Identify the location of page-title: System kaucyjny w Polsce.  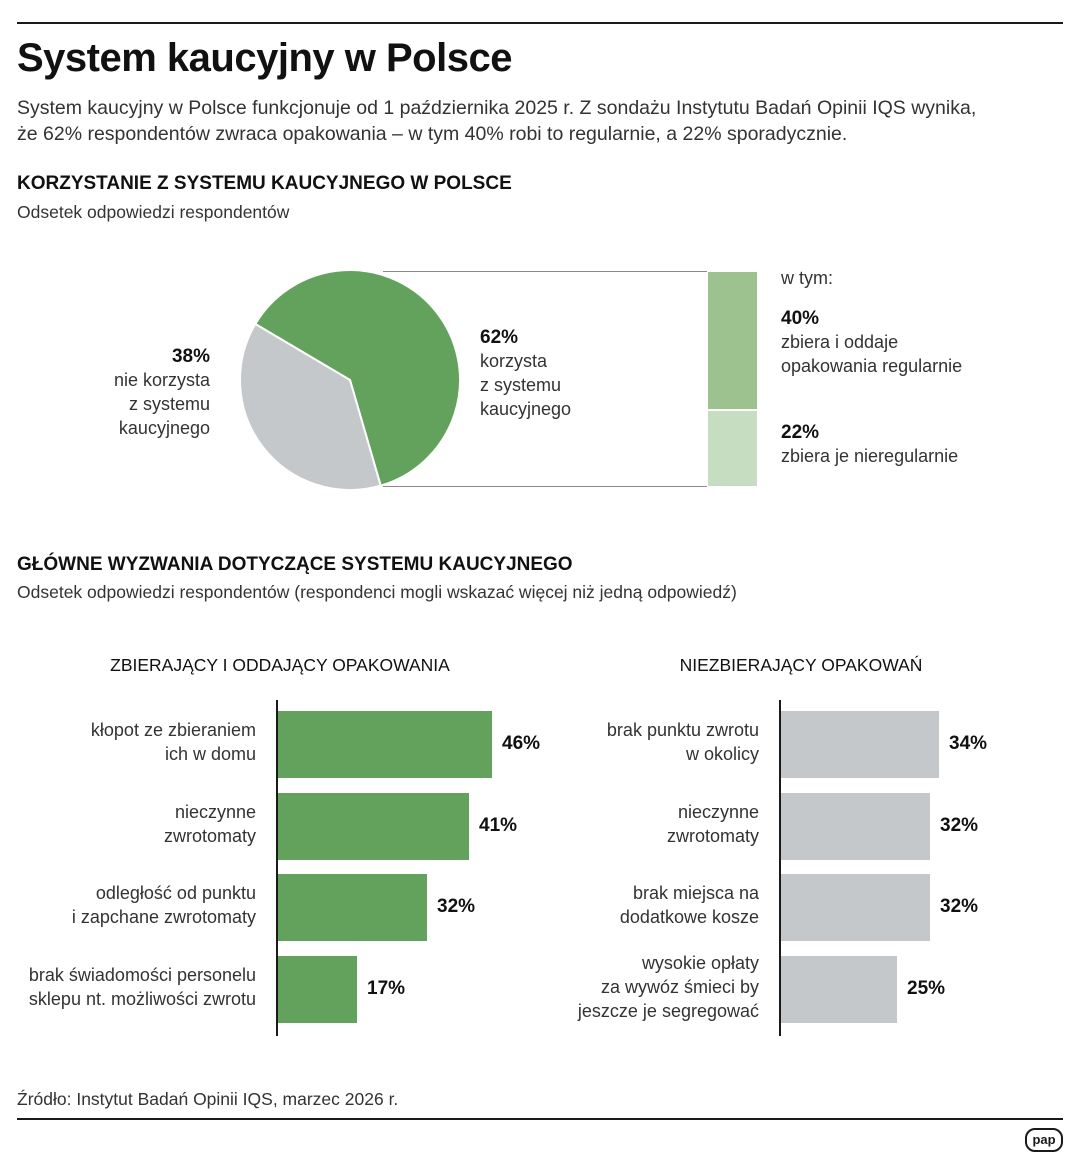
(264, 58).